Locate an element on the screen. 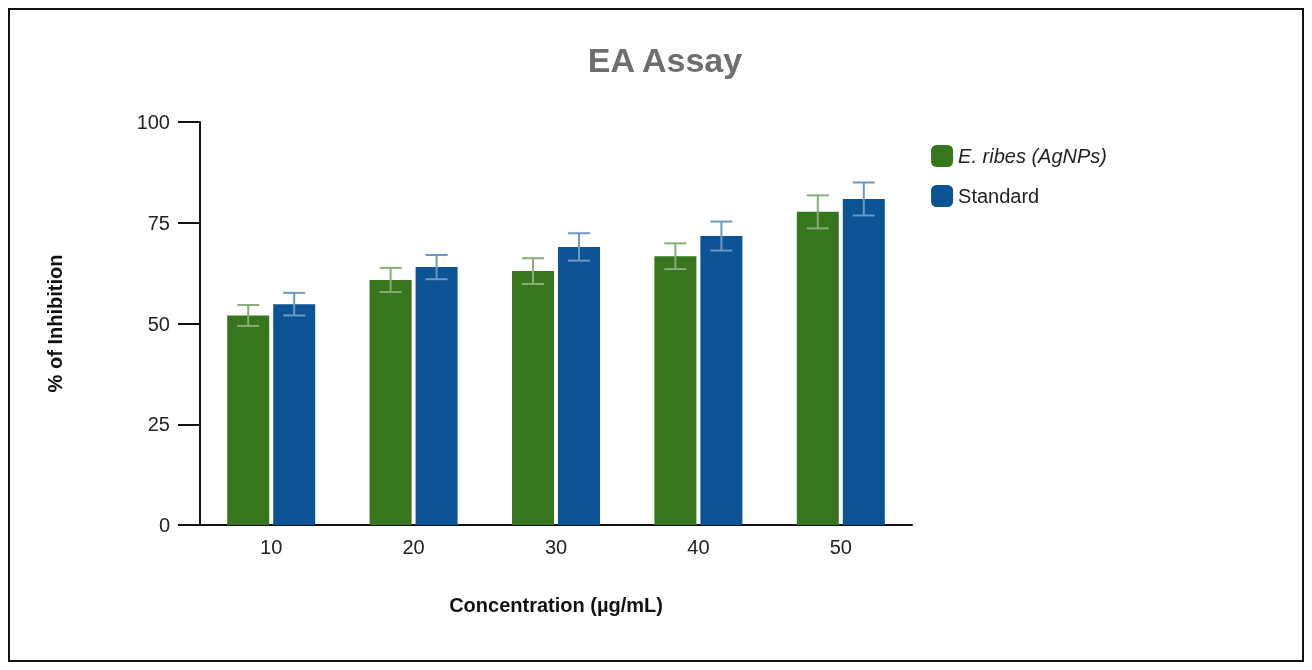 This screenshot has height=670, width=1312. x-tick-label: 10 is located at coordinates (271, 547).